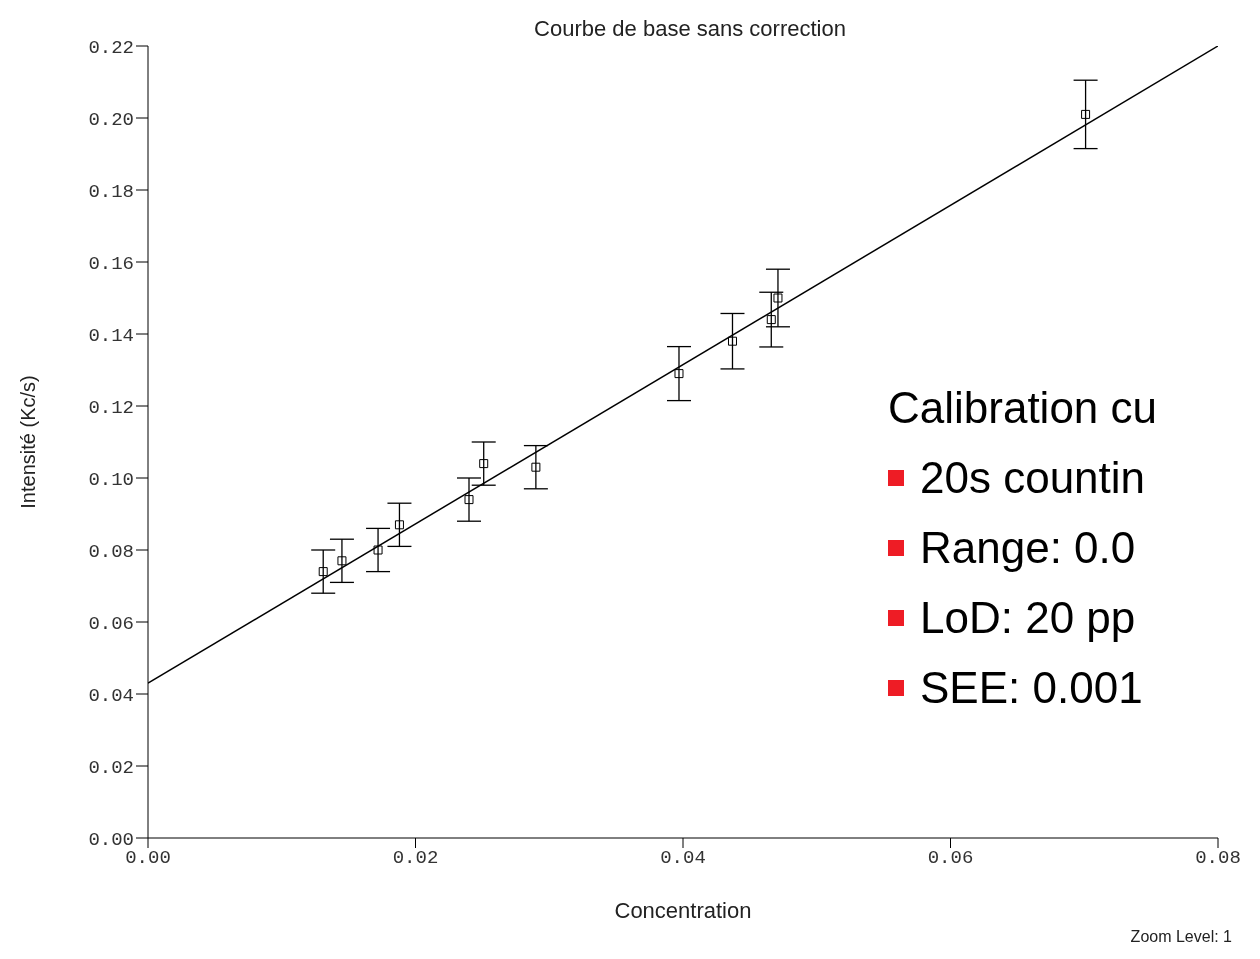  Describe the element at coordinates (111, 47) in the screenshot. I see `y-tick-label: 0.22` at that location.